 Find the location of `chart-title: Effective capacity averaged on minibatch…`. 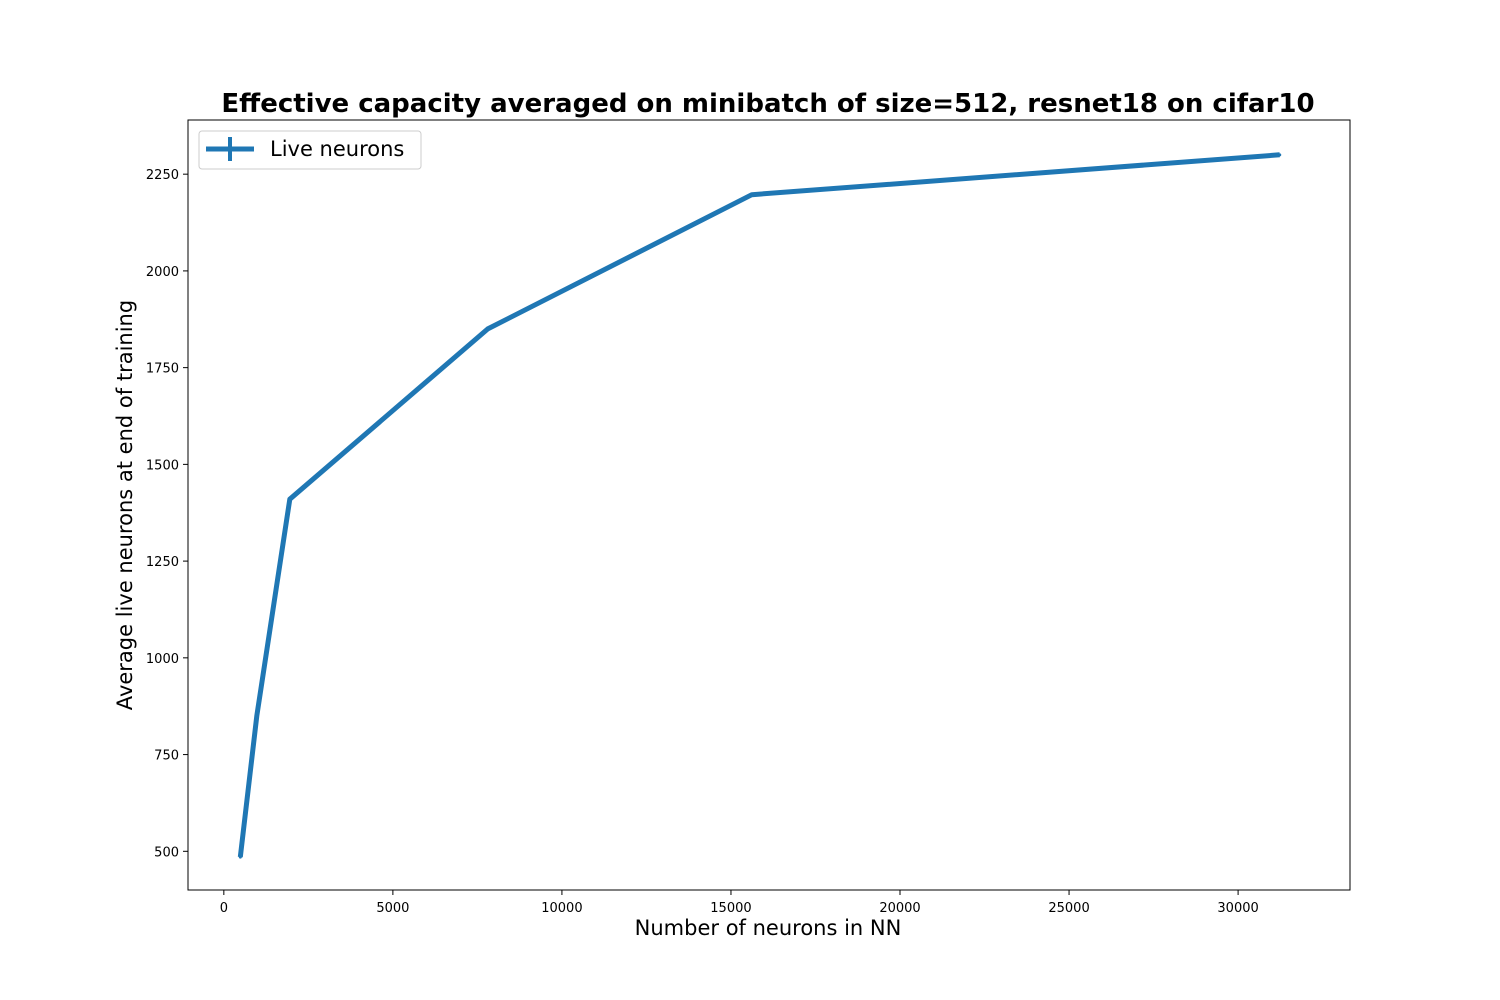

chart-title: Effective capacity averaged on minibatch… is located at coordinates (767, 104).